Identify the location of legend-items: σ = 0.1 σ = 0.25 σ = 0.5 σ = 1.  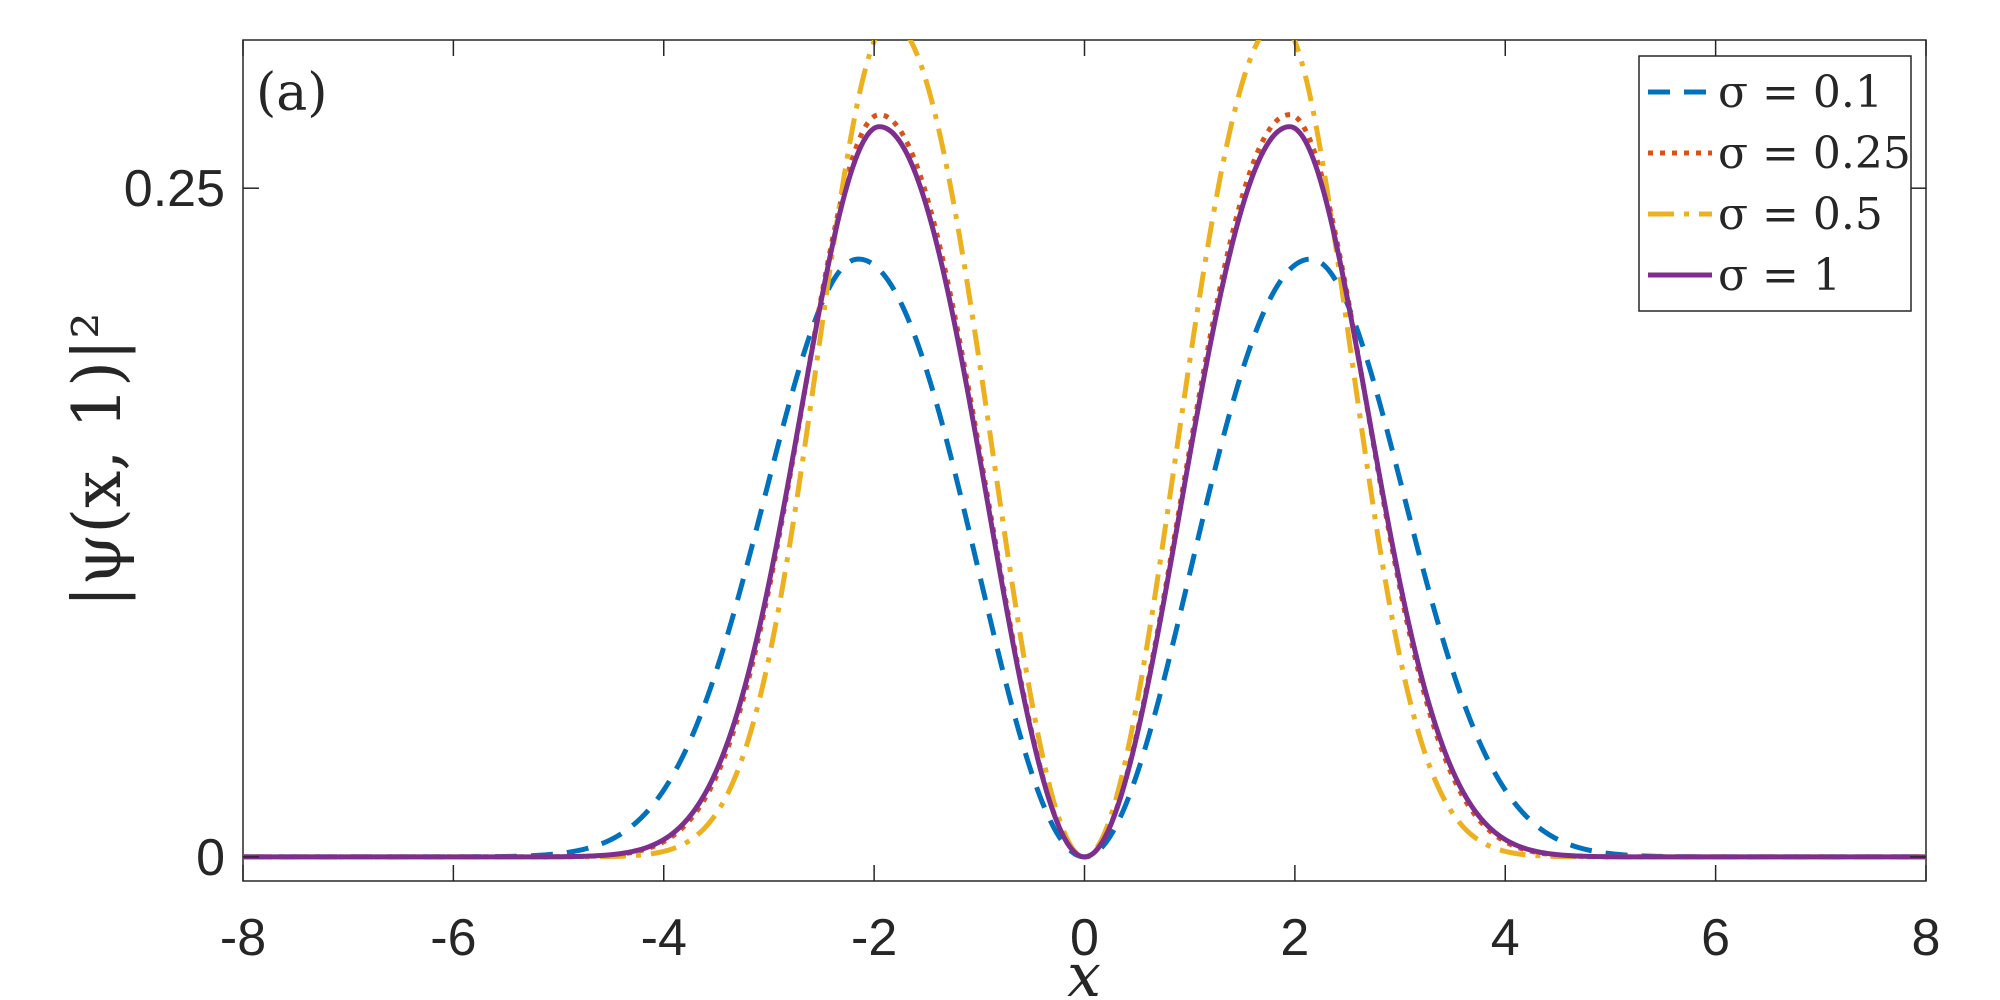
(1779, 184).